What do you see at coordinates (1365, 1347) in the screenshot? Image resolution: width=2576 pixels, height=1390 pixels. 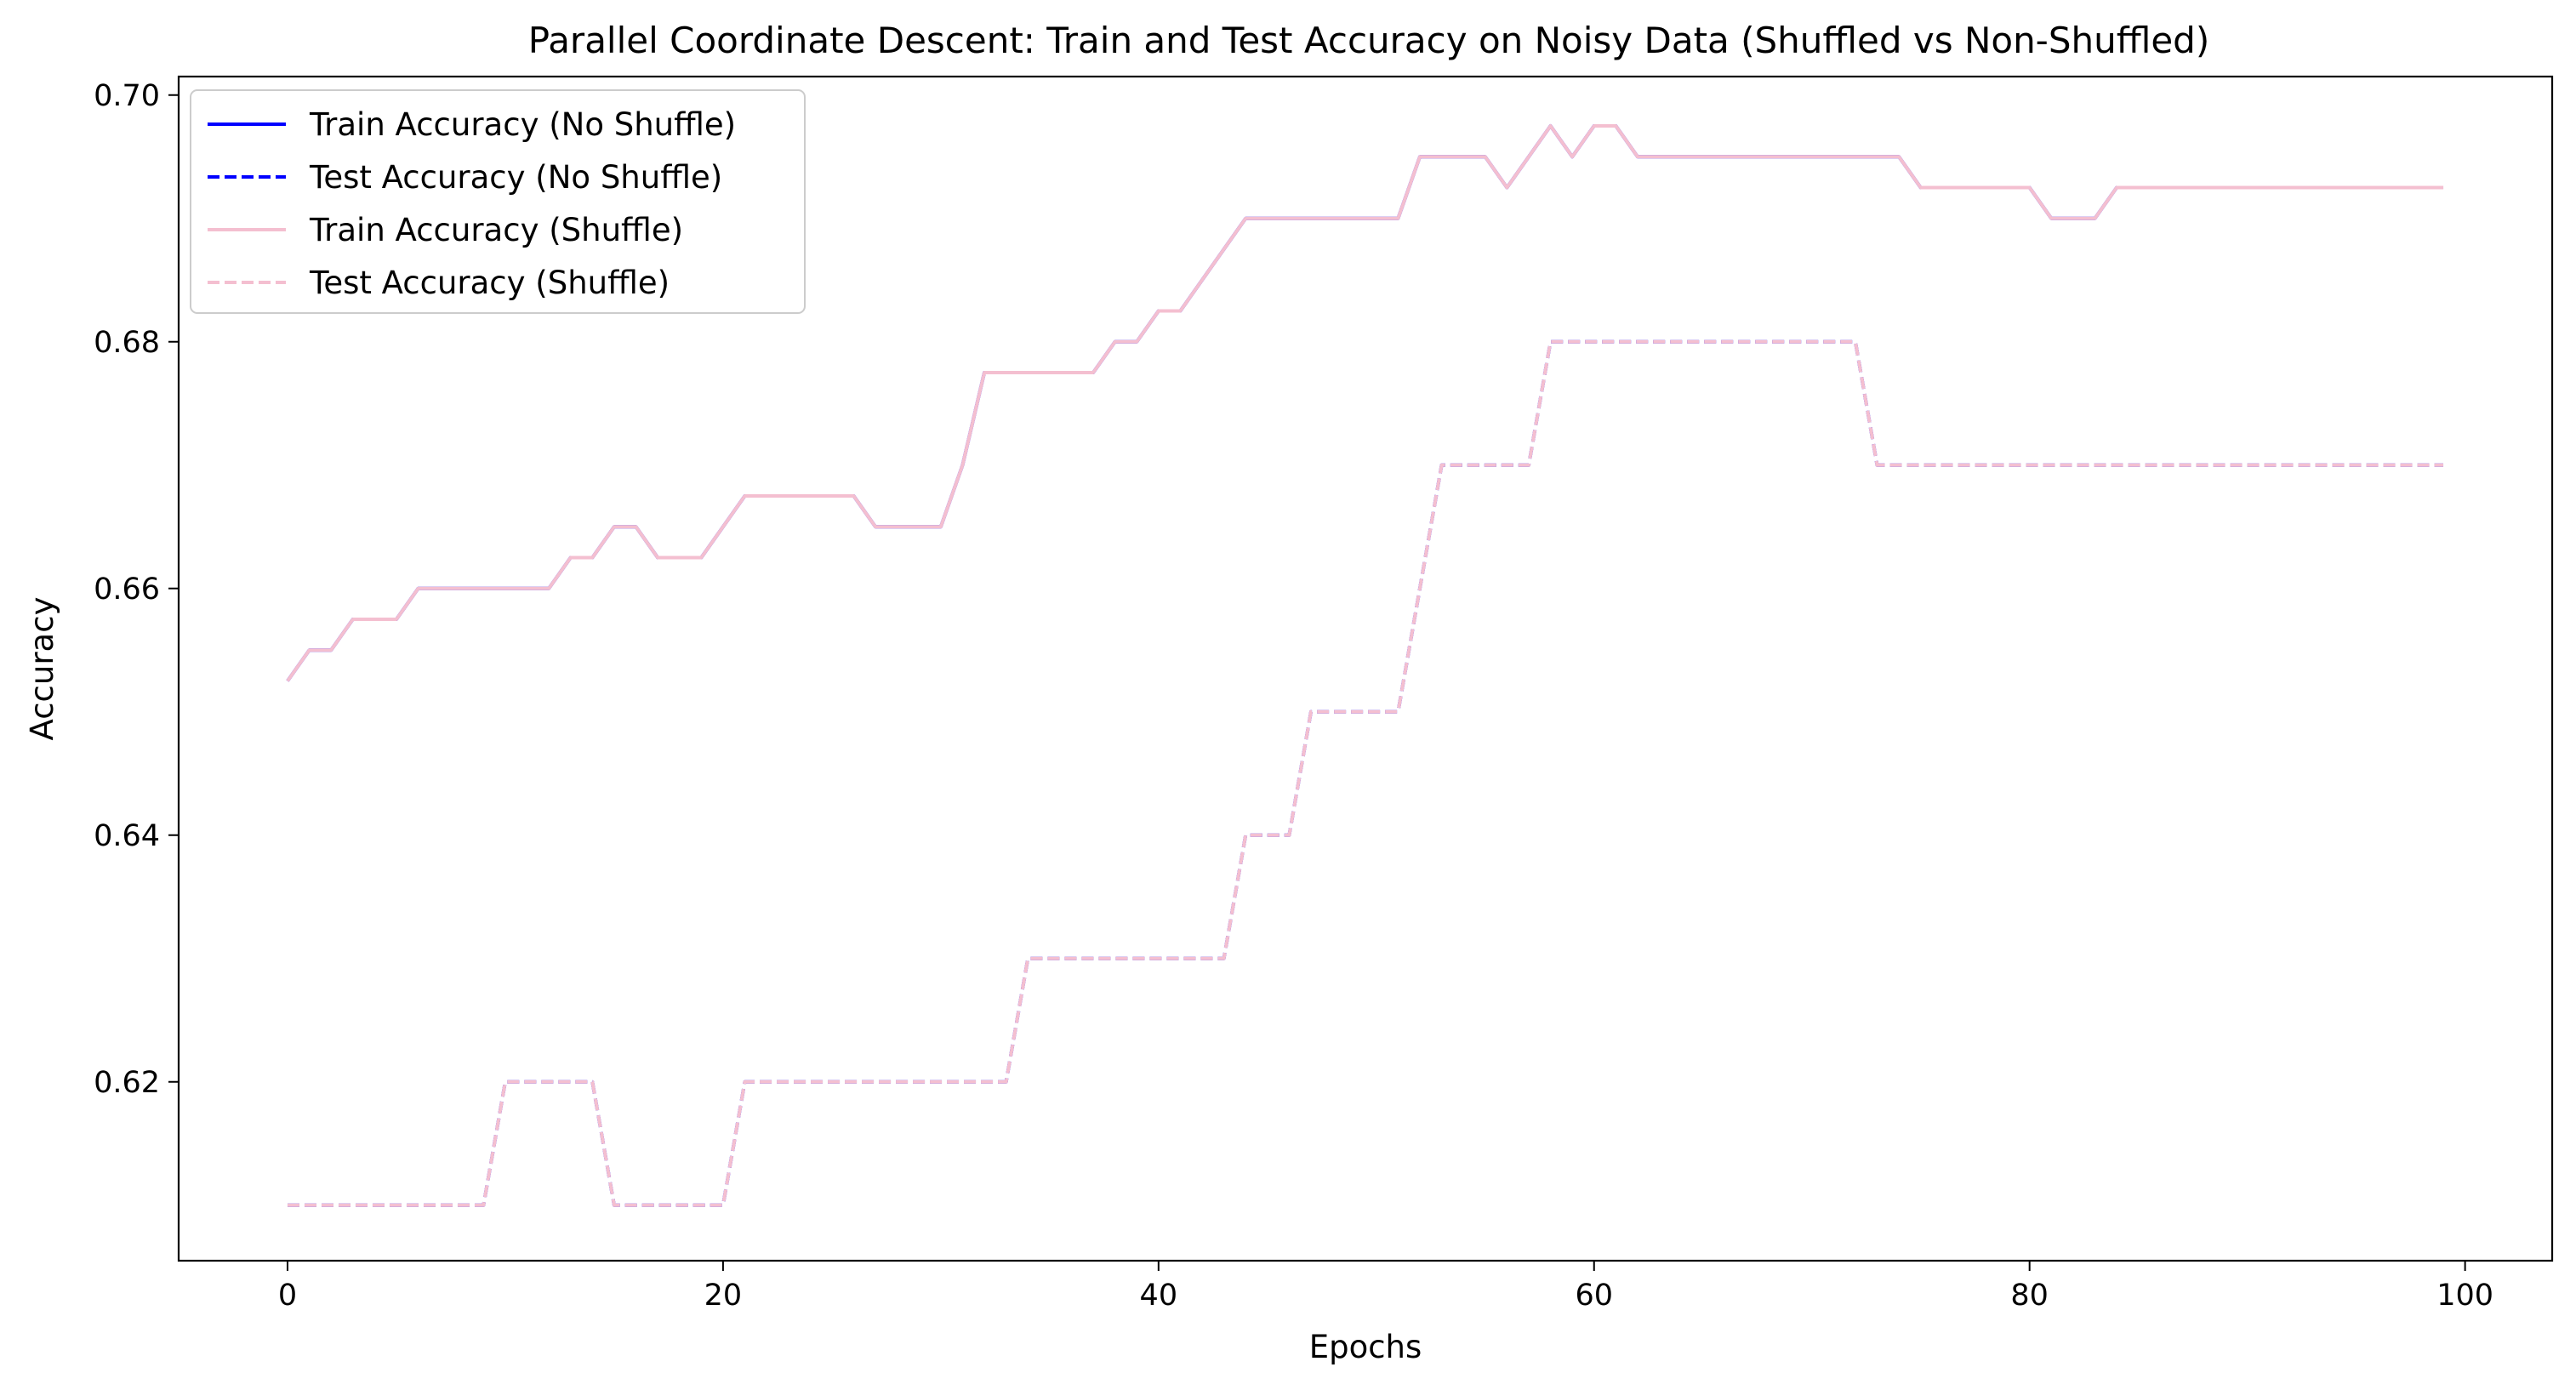 I see `x-axis-label: Epochs` at bounding box center [1365, 1347].